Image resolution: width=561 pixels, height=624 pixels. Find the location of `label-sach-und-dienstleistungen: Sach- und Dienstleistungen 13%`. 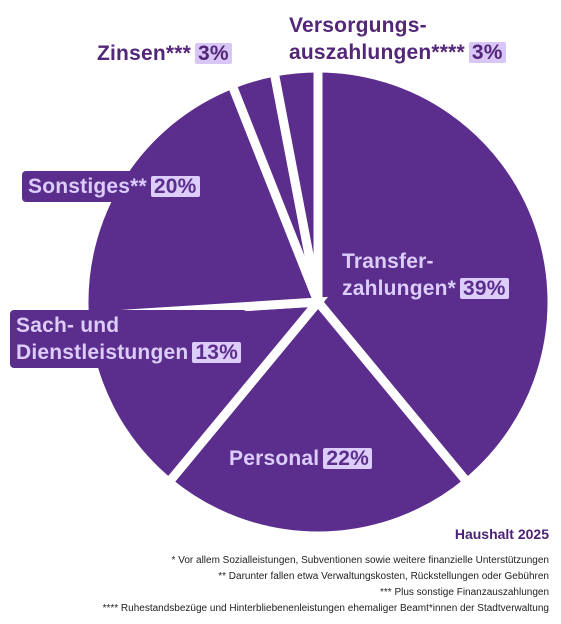

label-sach-und-dienstleistungen: Sach- und Dienstleistungen 13% is located at coordinates (129, 339).